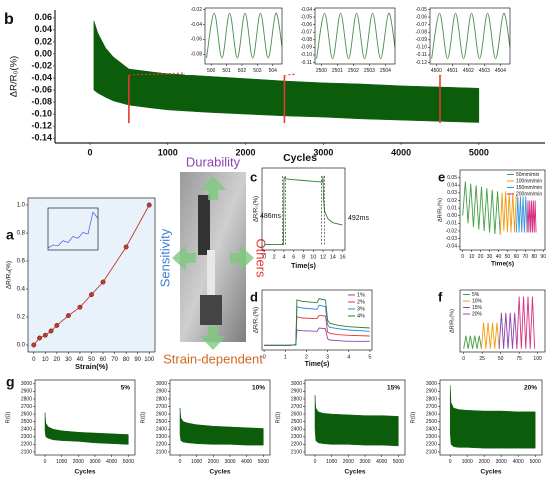 This screenshot has width=550, height=487. I want to click on x-tick-label: 50, so click(508, 257).